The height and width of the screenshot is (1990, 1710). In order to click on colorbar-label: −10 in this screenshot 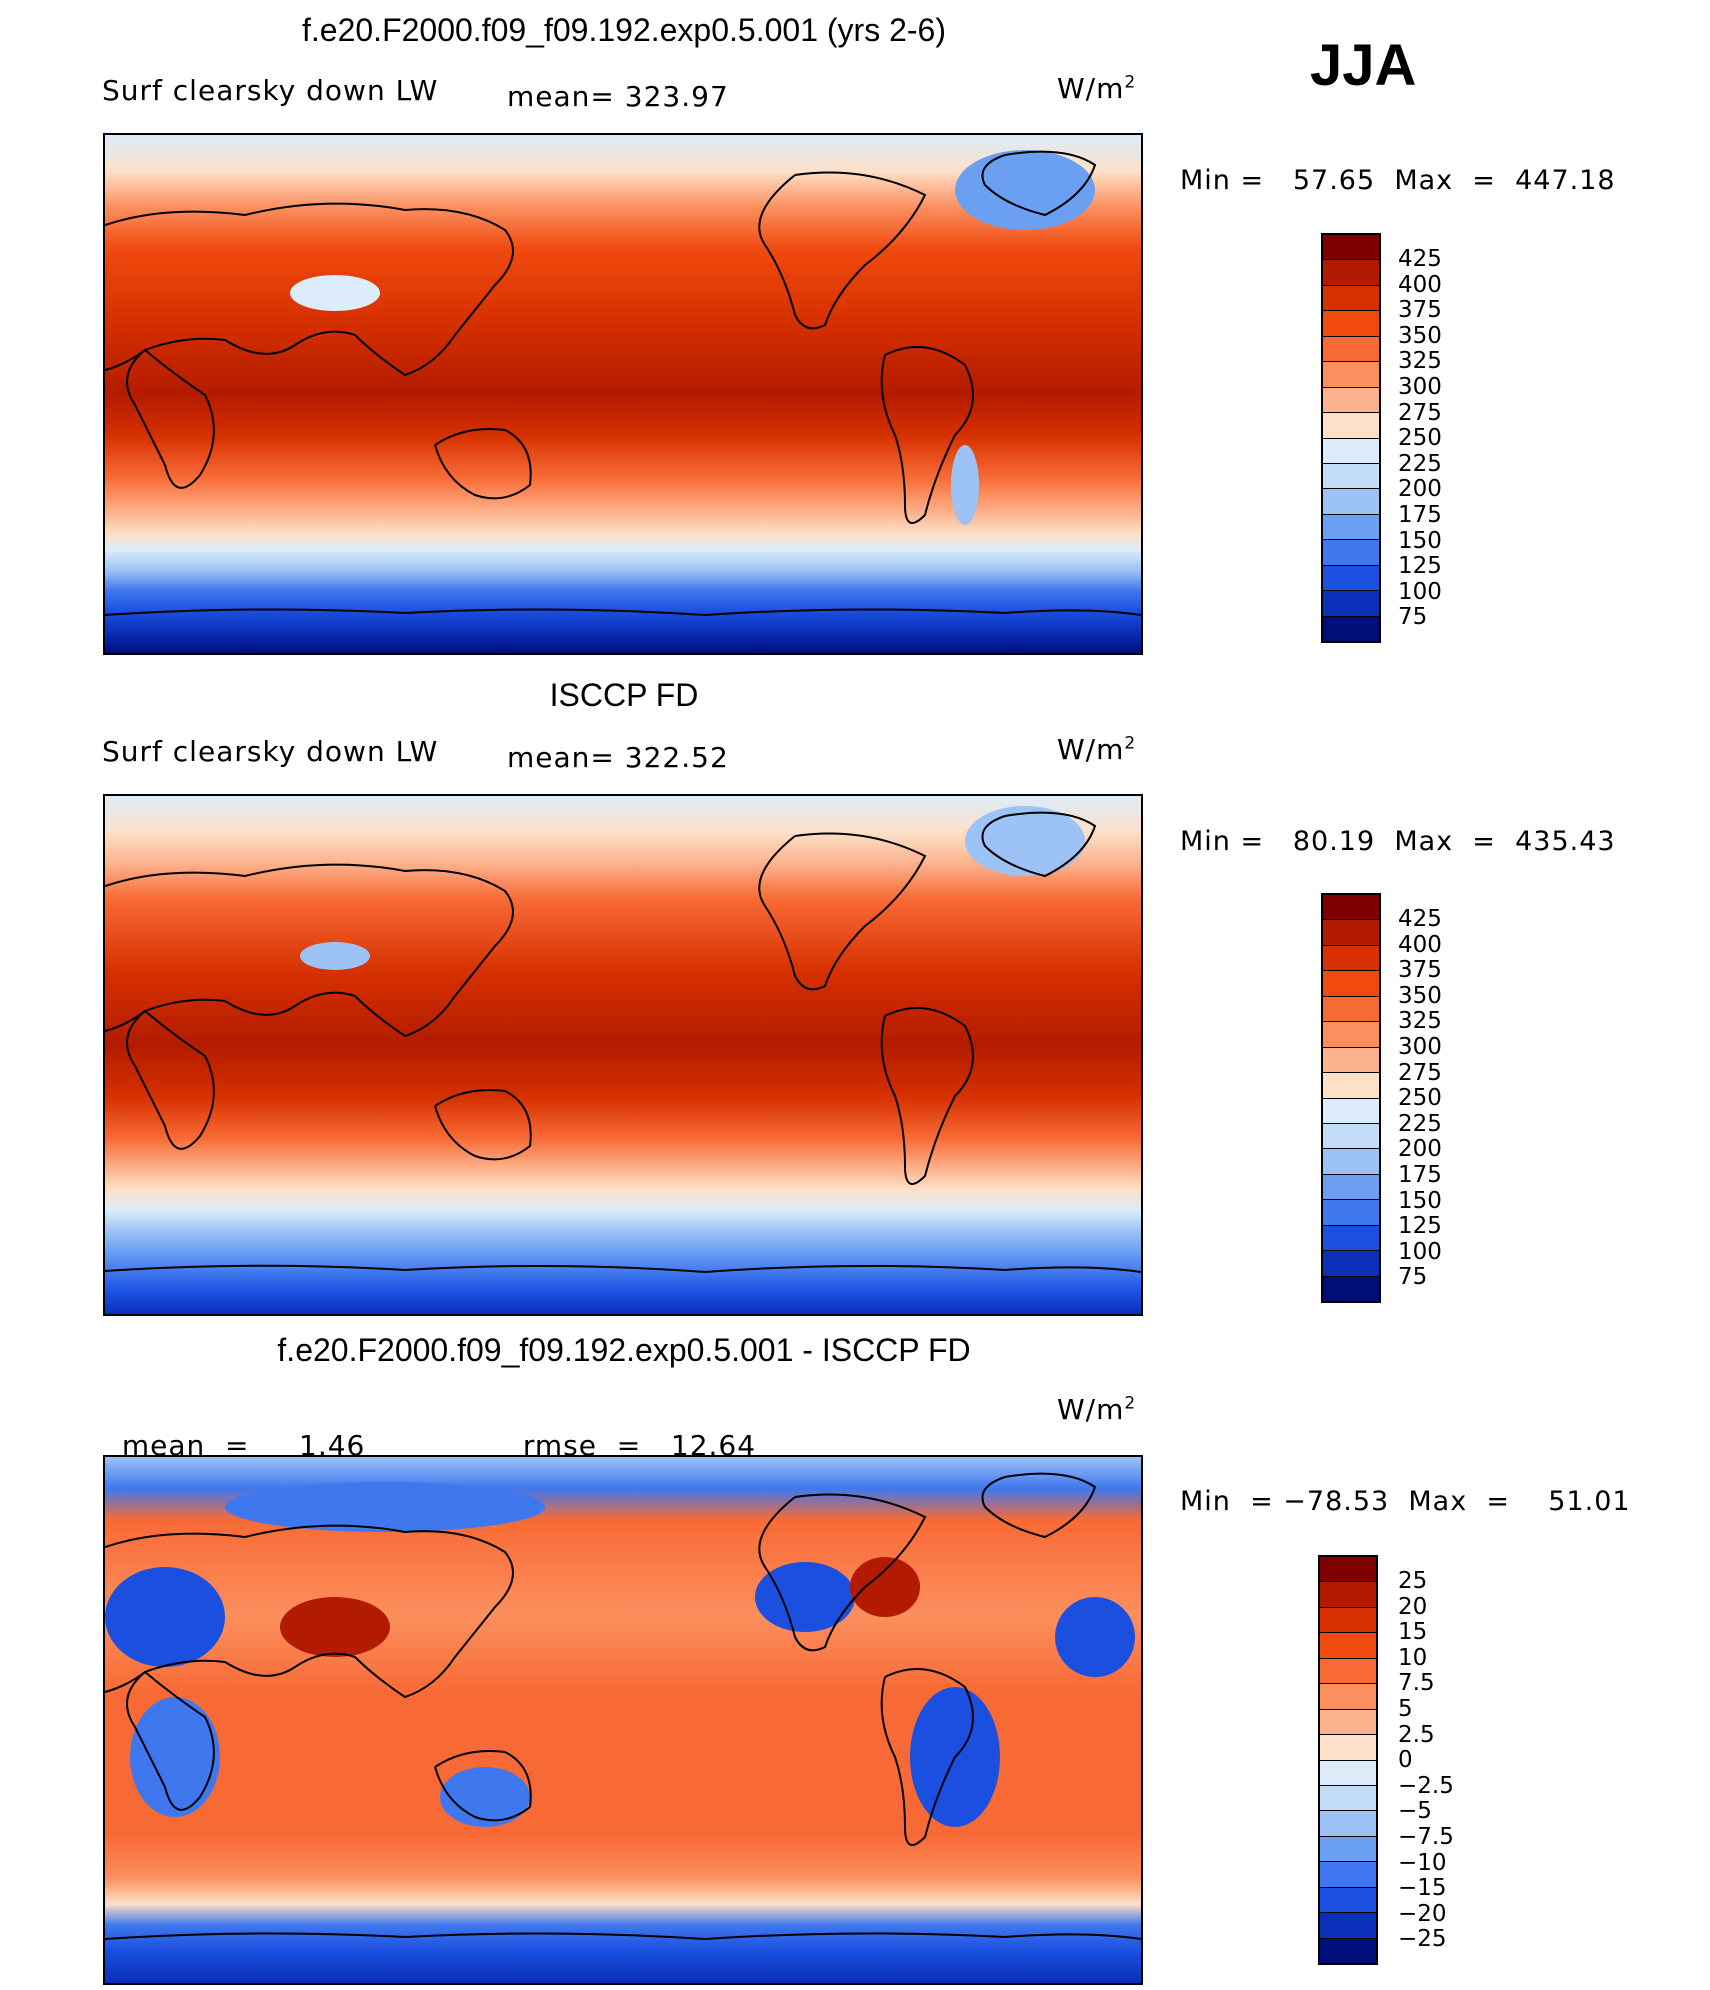, I will do `click(1422, 1862)`.